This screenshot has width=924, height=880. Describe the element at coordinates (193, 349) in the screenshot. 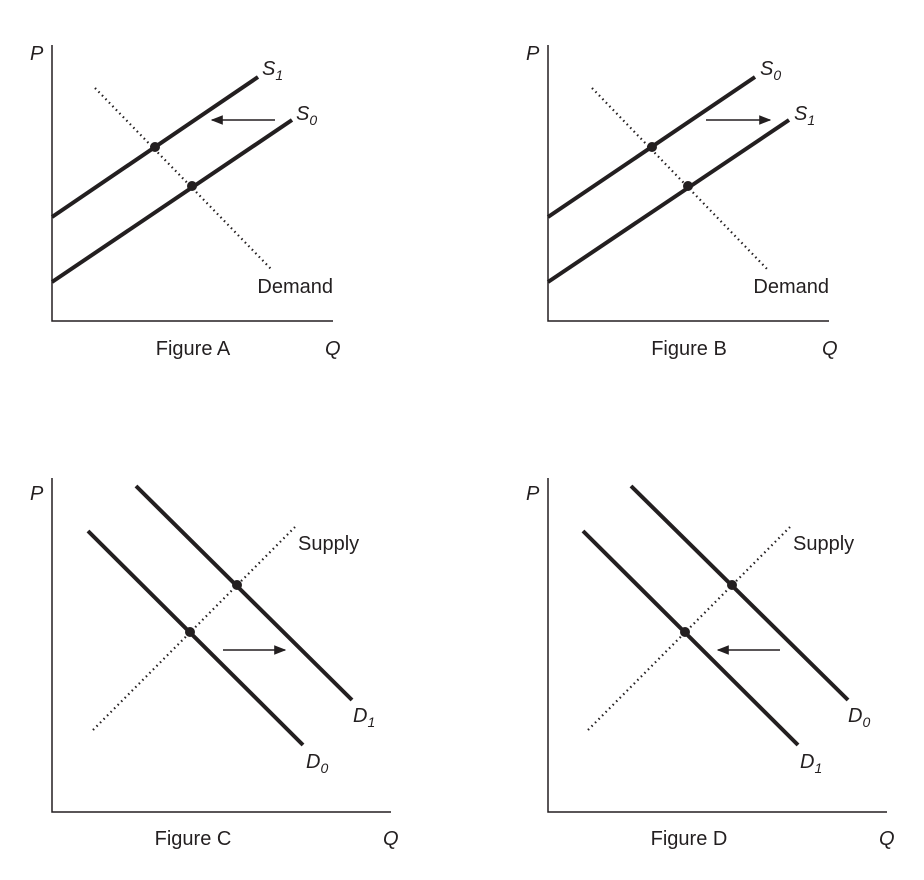

I see `figure-title: Figure A` at that location.